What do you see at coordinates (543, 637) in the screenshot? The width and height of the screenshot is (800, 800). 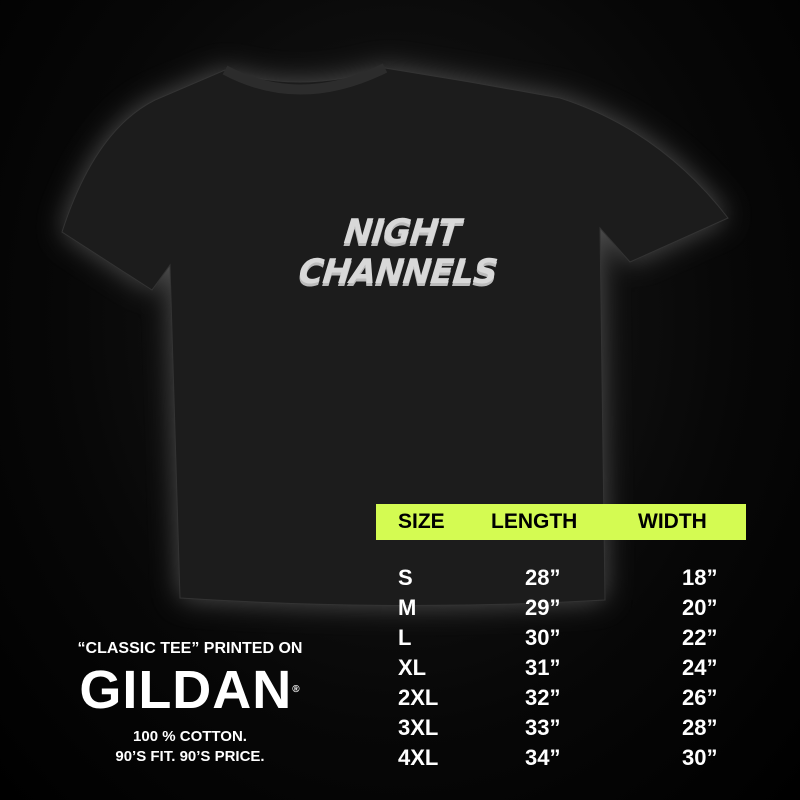 I see `size-row-length: 30”` at bounding box center [543, 637].